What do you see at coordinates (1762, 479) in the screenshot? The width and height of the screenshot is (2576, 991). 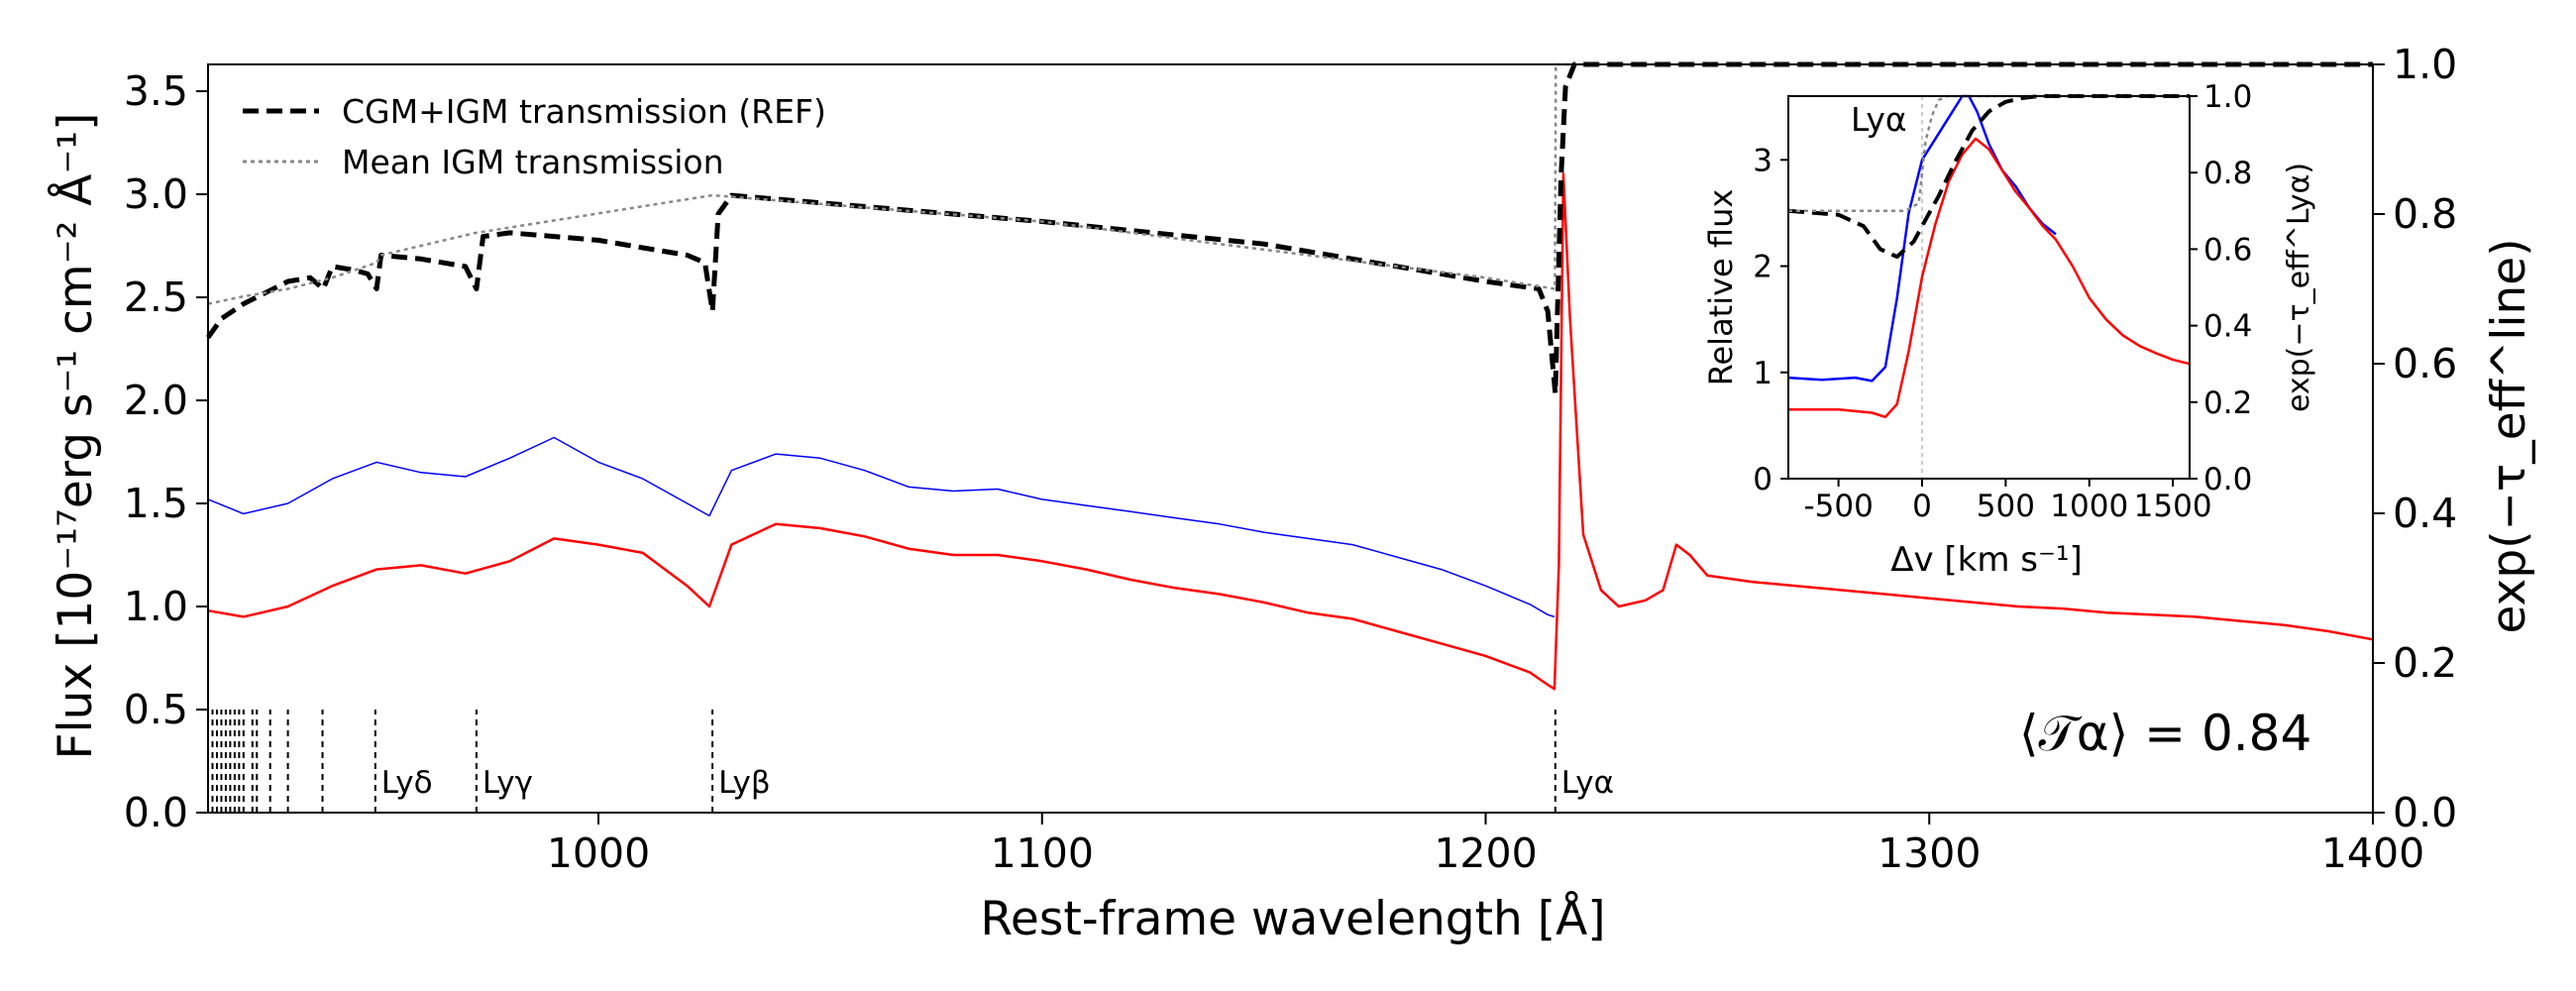 I see `inset-y-tick-label: 0` at bounding box center [1762, 479].